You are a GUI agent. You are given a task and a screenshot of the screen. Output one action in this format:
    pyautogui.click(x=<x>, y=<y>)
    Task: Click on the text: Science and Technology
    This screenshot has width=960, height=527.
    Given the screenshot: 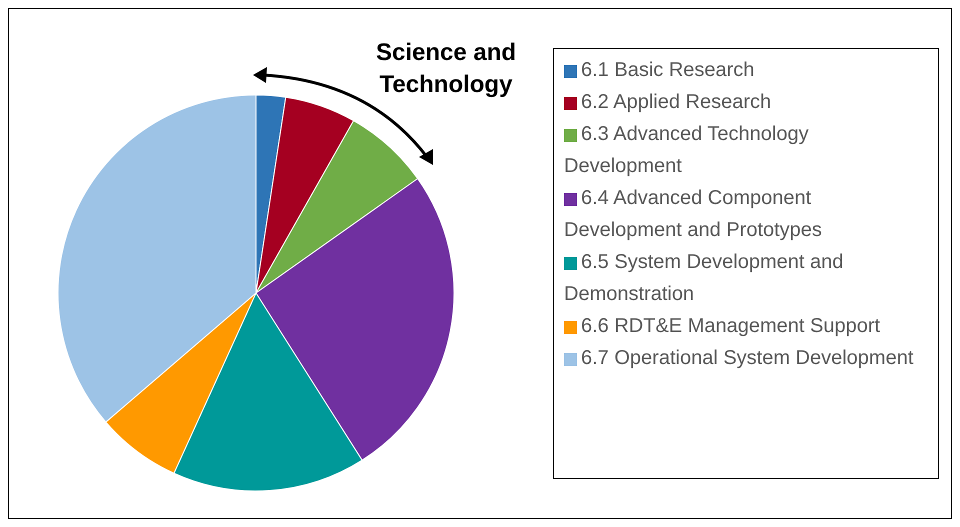 What is the action you would take?
    pyautogui.click(x=446, y=69)
    